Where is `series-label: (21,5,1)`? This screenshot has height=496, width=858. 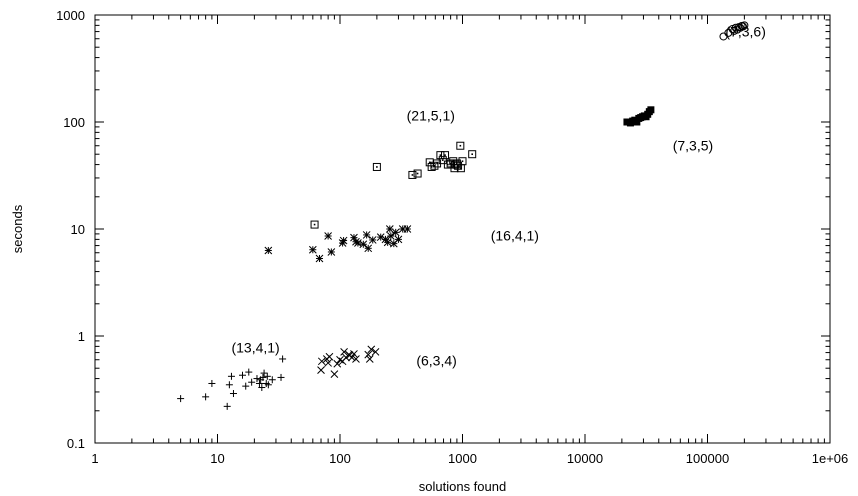 series-label: (21,5,1) is located at coordinates (431, 116).